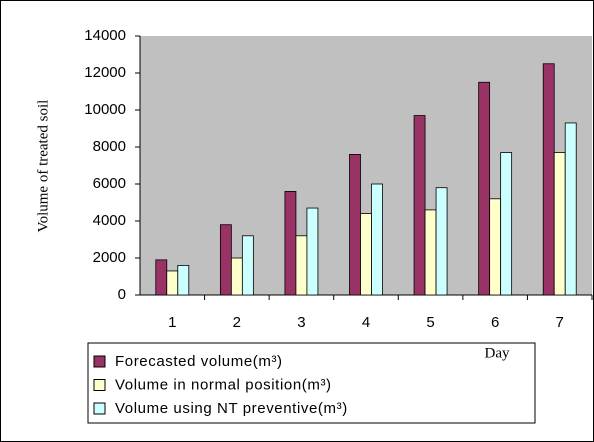  I want to click on x-tick-label: 5, so click(430, 322).